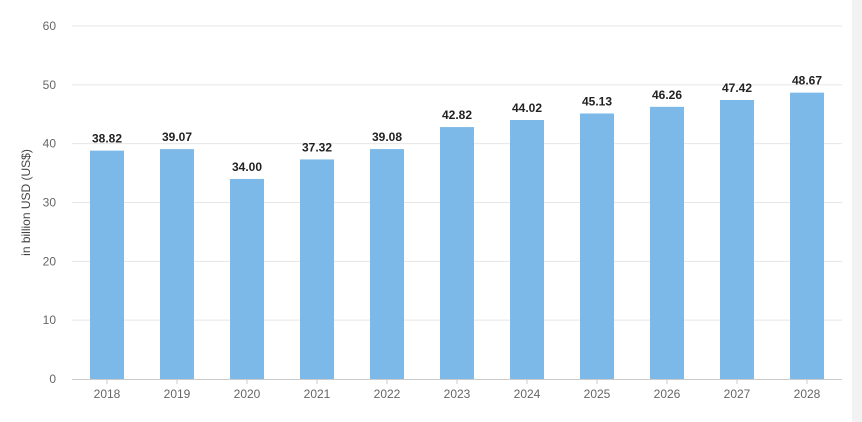  I want to click on y-tick-label: 0, so click(52, 379).